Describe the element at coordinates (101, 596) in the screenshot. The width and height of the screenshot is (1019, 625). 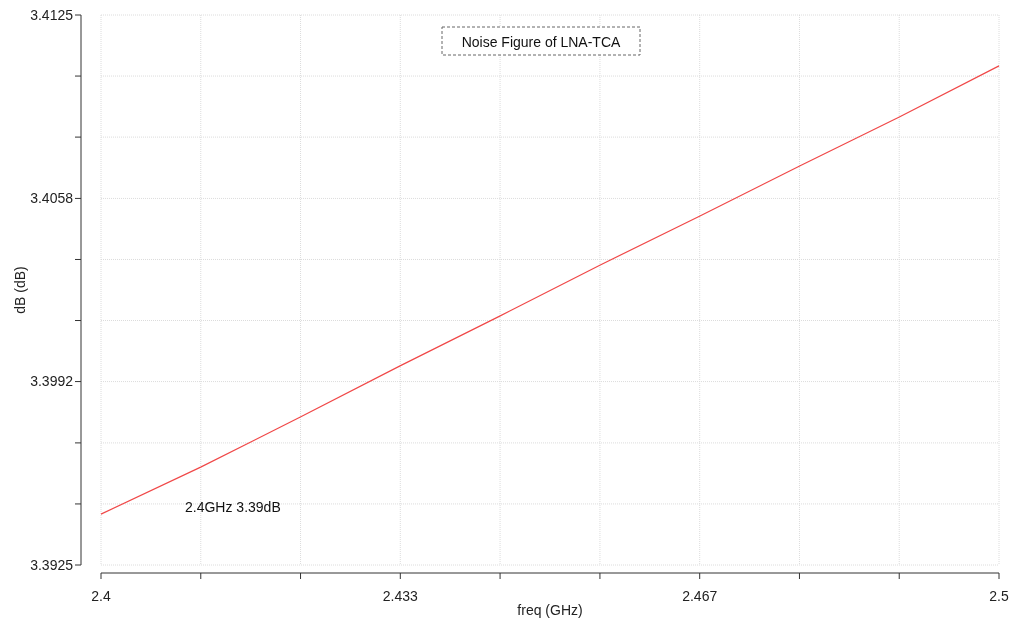
I see `x-tick-label: 2.4` at that location.